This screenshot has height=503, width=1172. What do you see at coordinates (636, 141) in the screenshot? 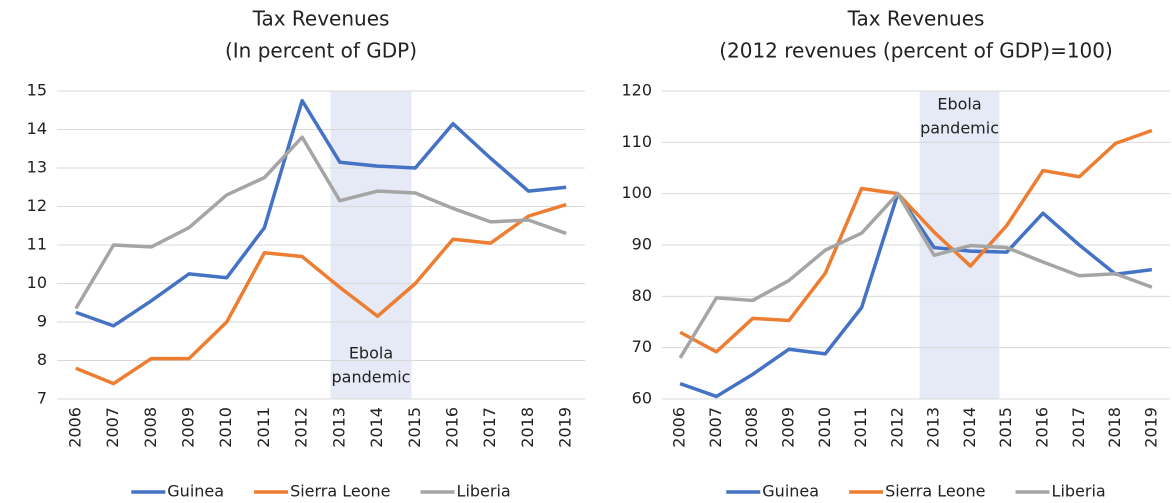
I see `y-tick-label: 110` at bounding box center [636, 141].